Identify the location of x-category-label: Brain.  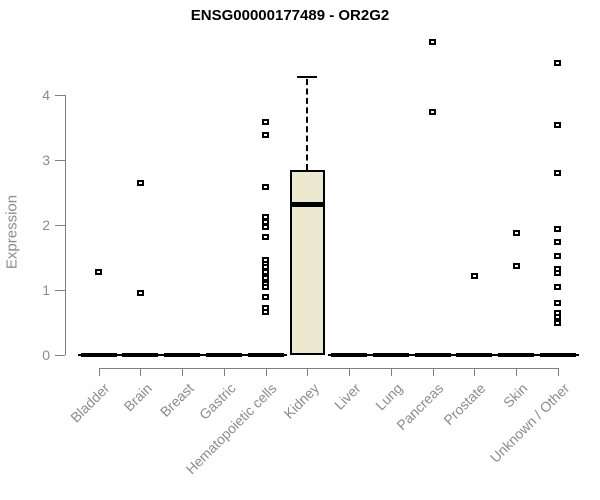
(137, 397).